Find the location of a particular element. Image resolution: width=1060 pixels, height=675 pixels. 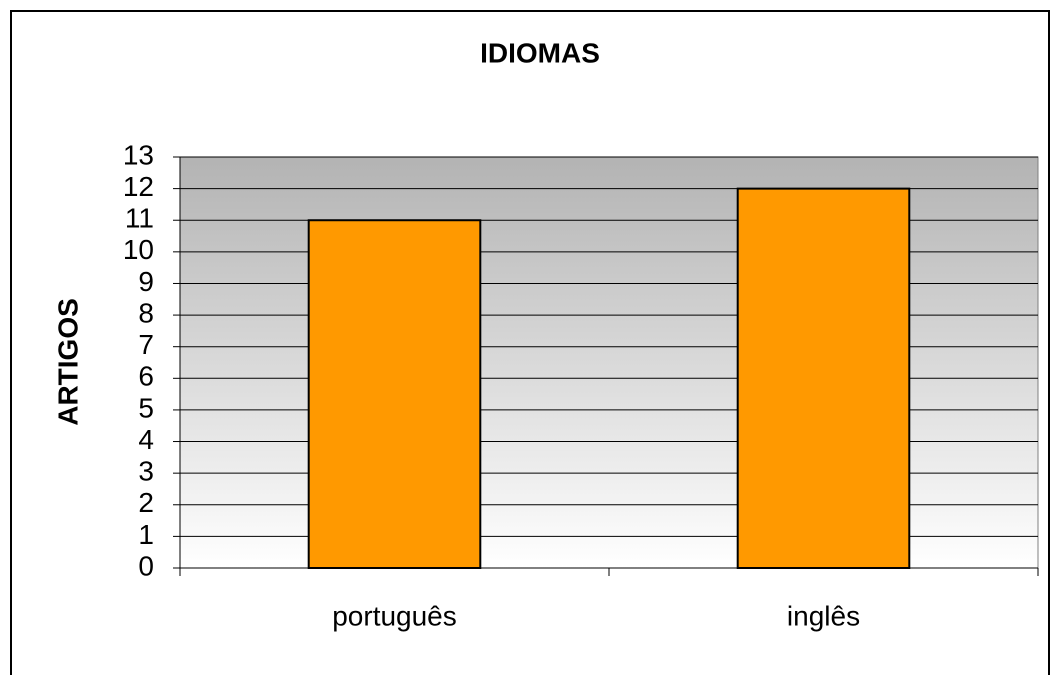

y-tick-label: 3 is located at coordinates (146, 471).